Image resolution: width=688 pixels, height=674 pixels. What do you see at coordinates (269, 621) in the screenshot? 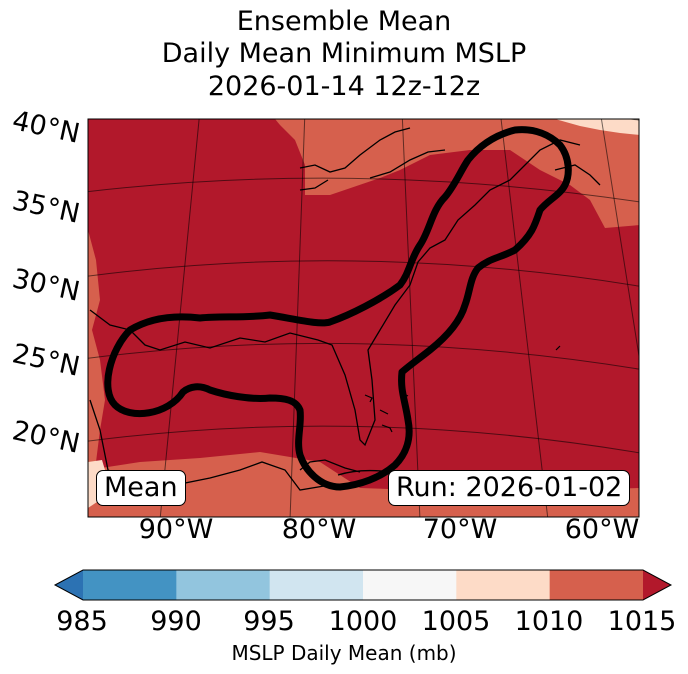
I see `colorbar-tick-995: 995` at bounding box center [269, 621].